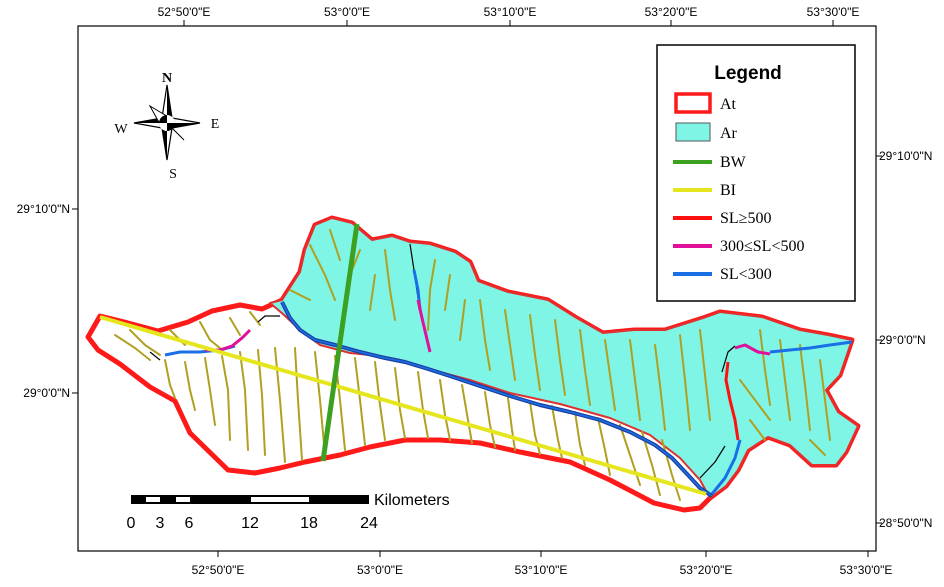 Image resolution: width=944 pixels, height=587 pixels. What do you see at coordinates (218, 570) in the screenshot?
I see `bottom-label-1: 52°50'0"E` at bounding box center [218, 570].